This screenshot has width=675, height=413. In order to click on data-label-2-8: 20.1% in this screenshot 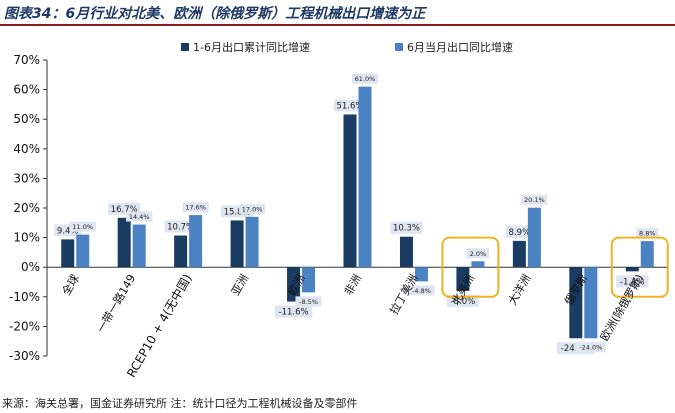, I will do `click(534, 200)`.